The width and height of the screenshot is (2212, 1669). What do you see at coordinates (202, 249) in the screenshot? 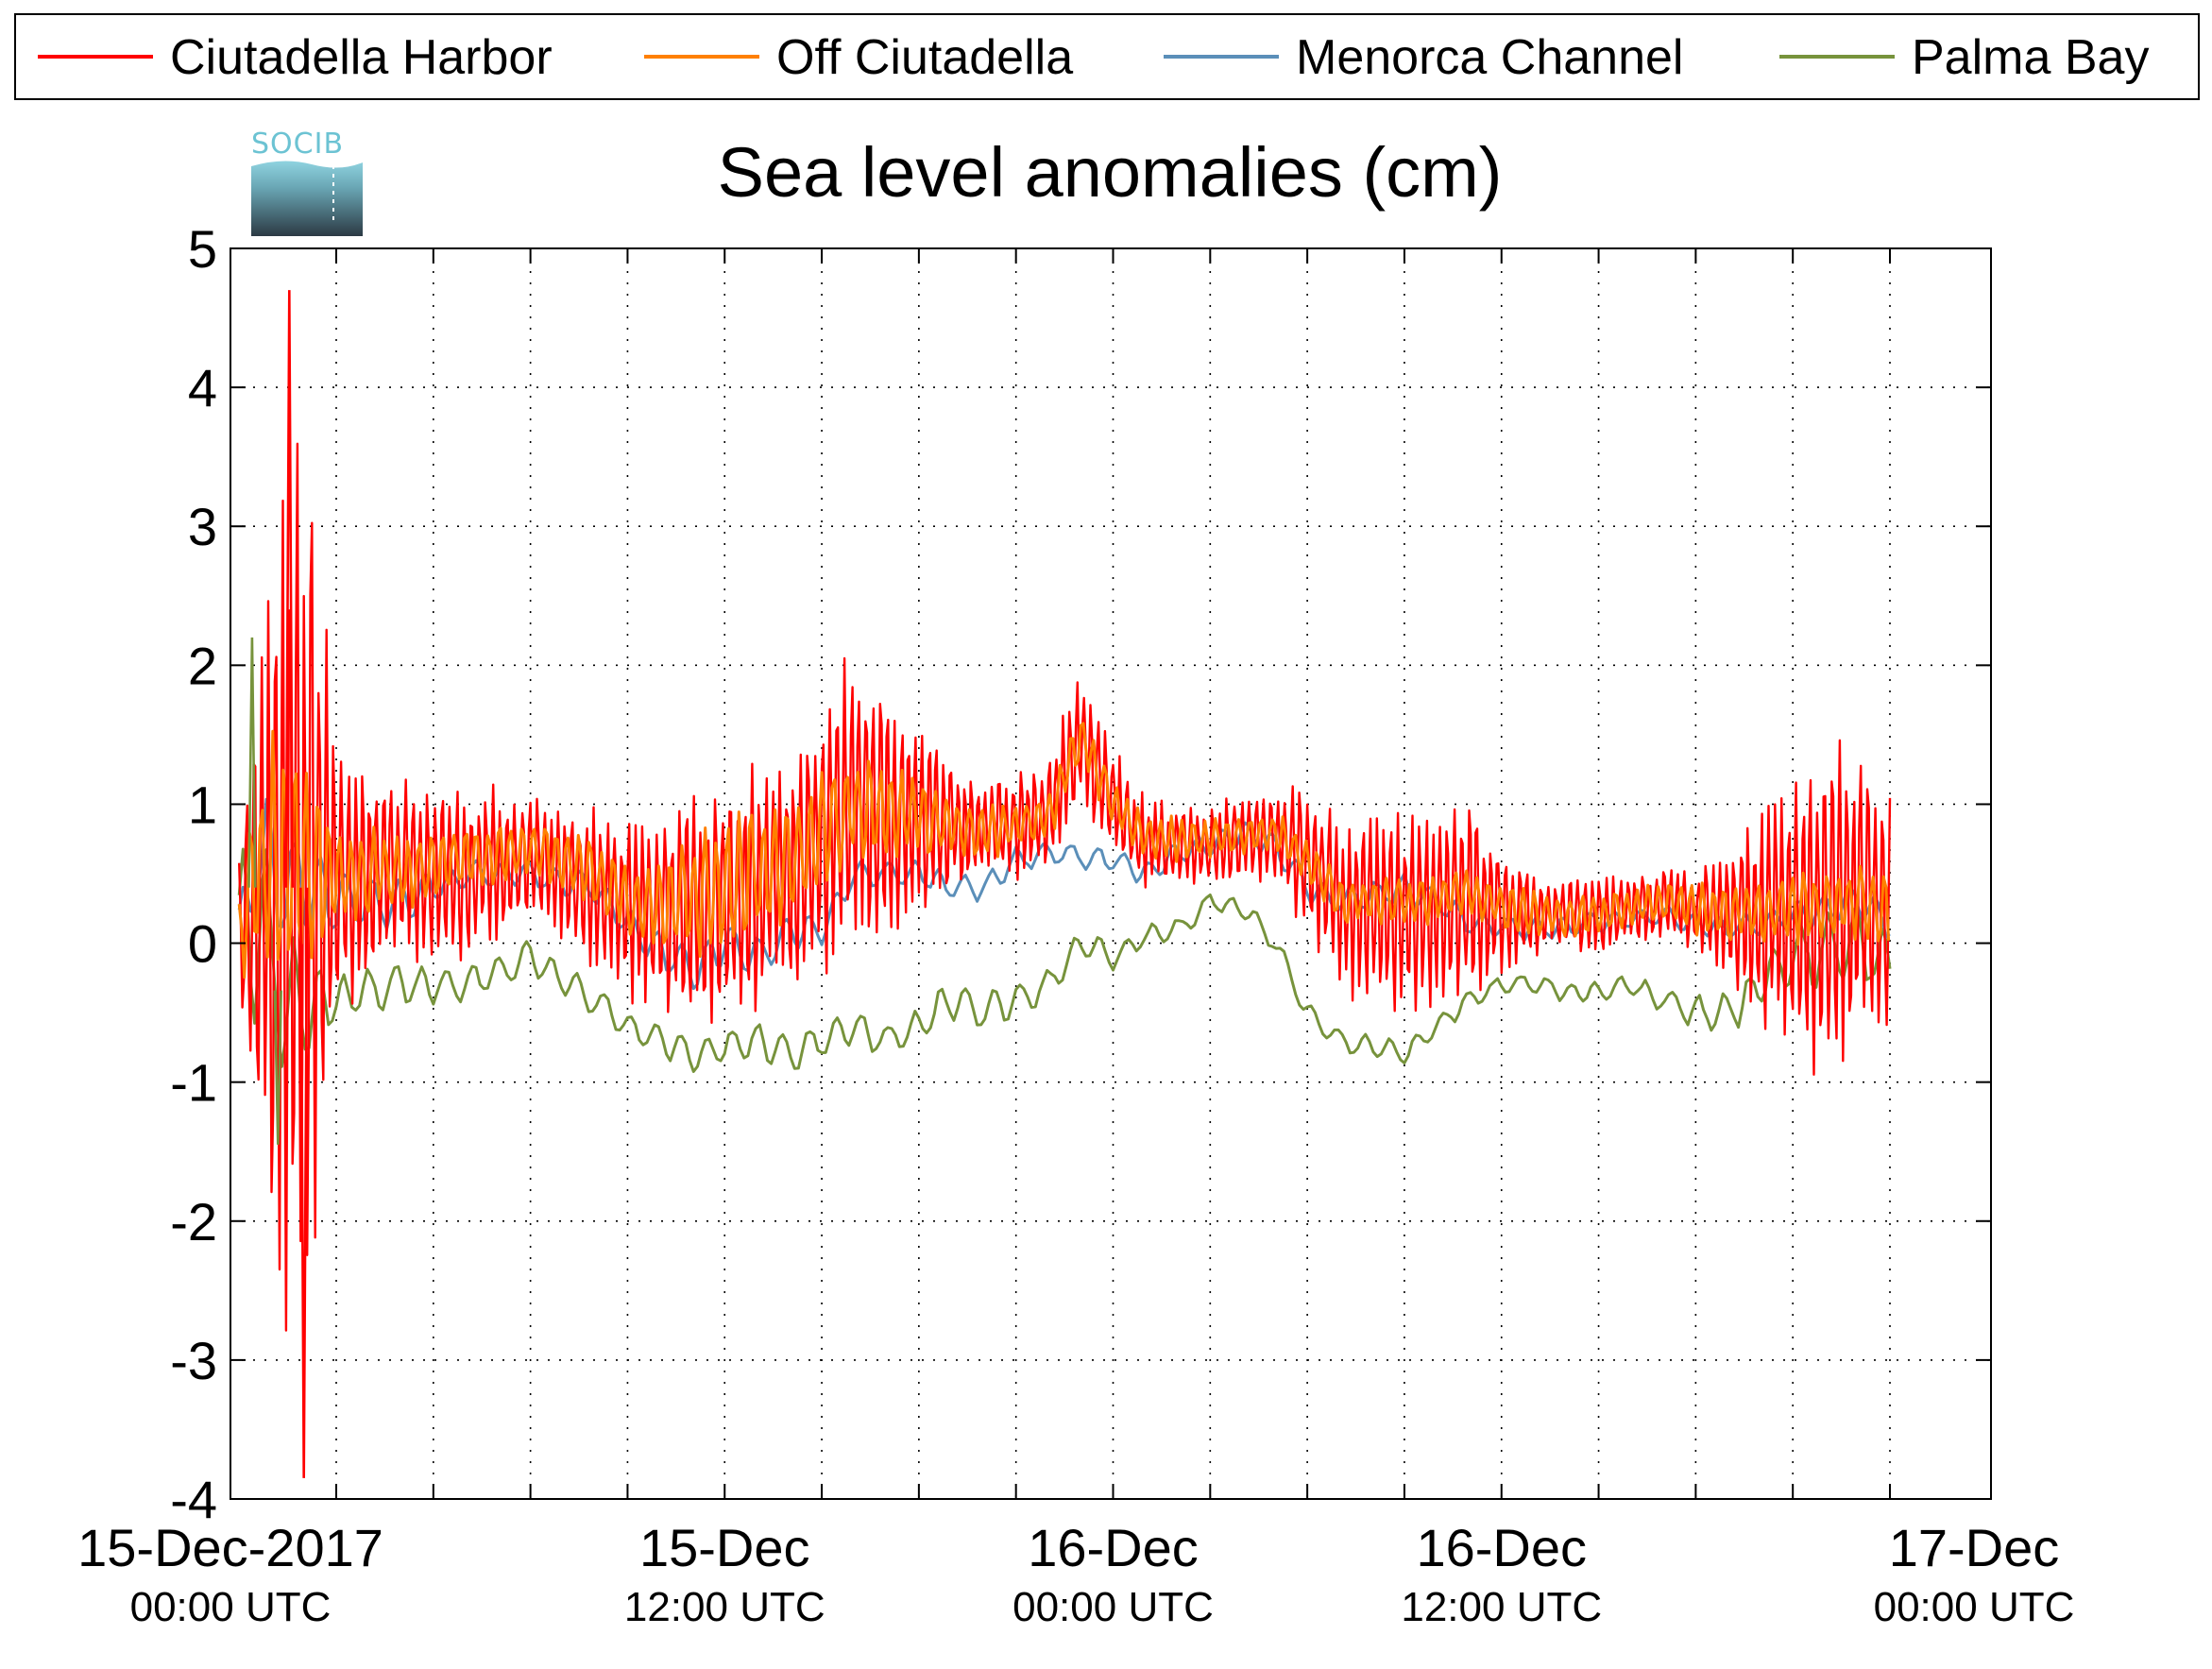
I see `y-tick-label: 5` at bounding box center [202, 249].